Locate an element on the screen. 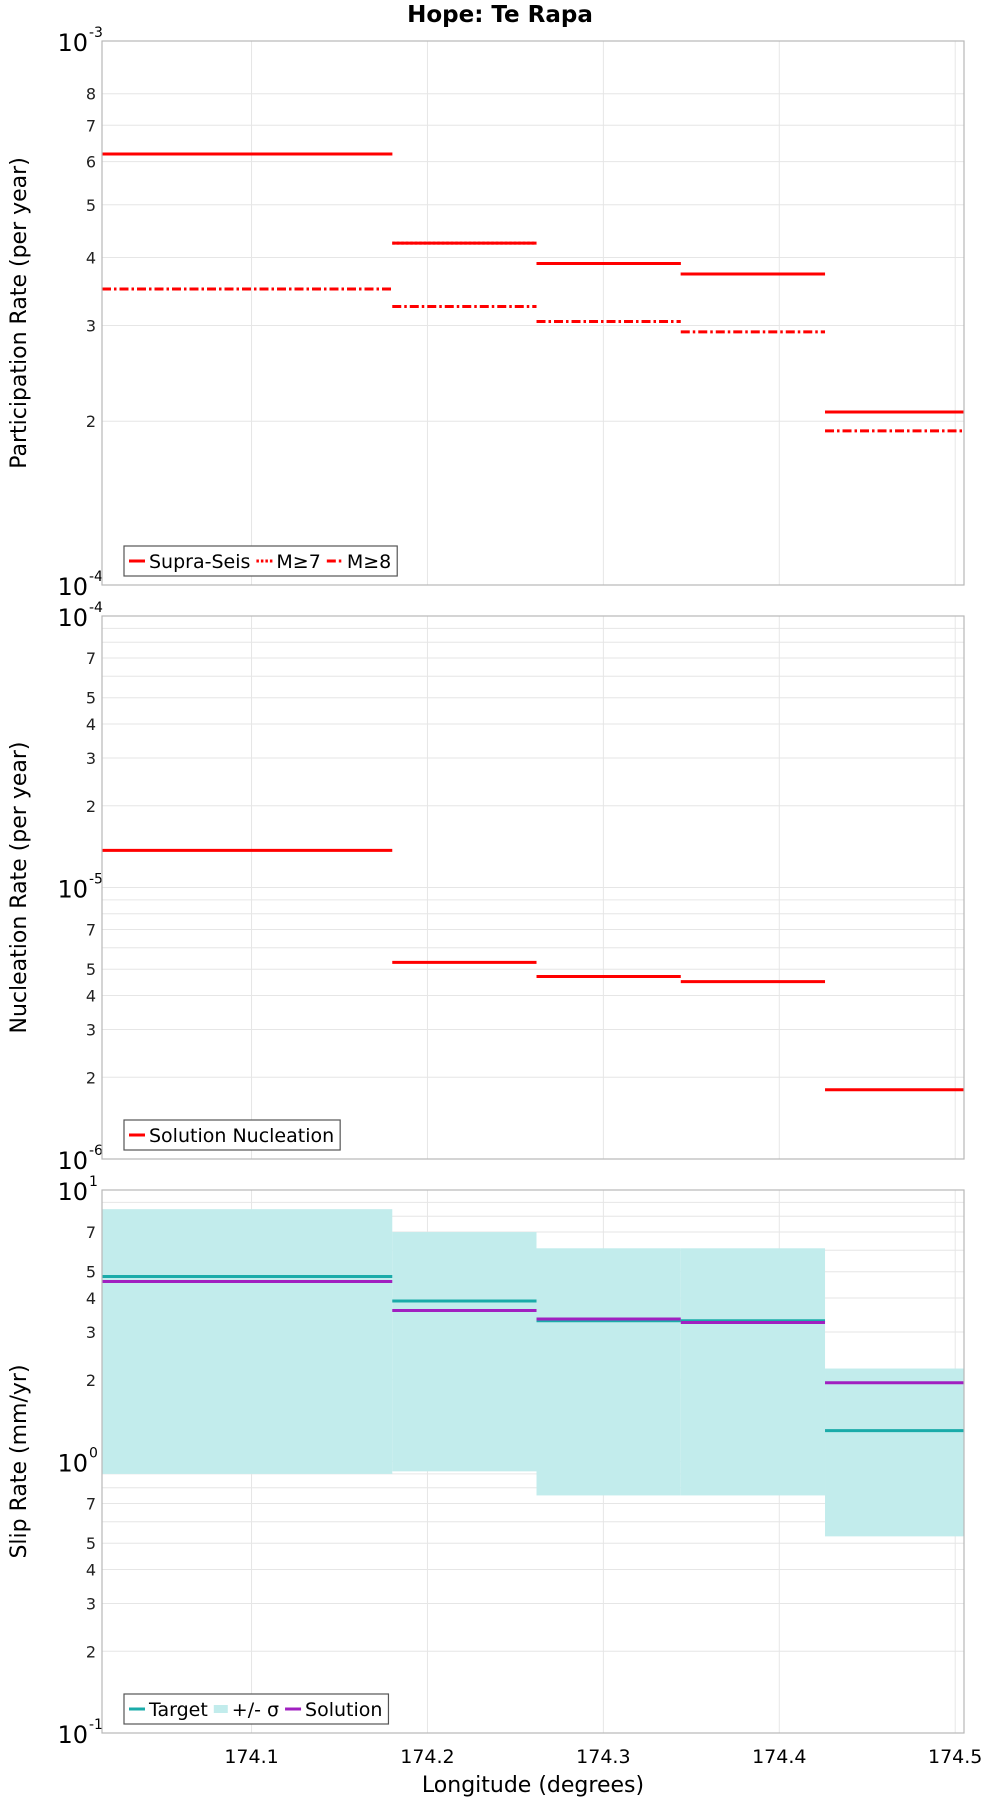 The image size is (1000, 1800). legend-label: Supra-Seis is located at coordinates (199, 562).